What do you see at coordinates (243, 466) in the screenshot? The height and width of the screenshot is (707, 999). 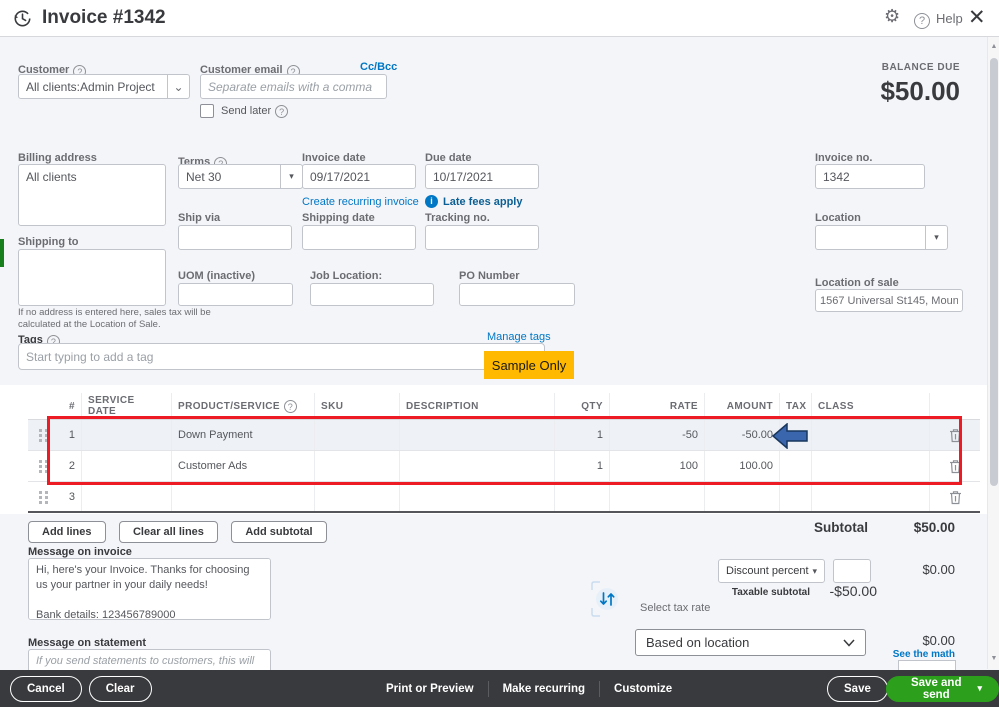 I see `product-cell: Customer Ads` at bounding box center [243, 466].